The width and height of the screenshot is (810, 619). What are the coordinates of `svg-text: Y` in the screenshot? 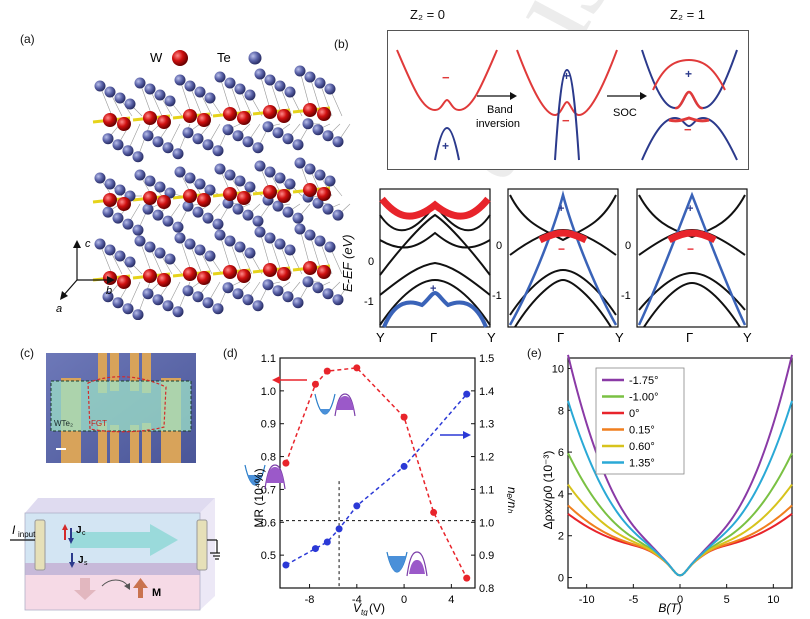 It's located at (491, 337).